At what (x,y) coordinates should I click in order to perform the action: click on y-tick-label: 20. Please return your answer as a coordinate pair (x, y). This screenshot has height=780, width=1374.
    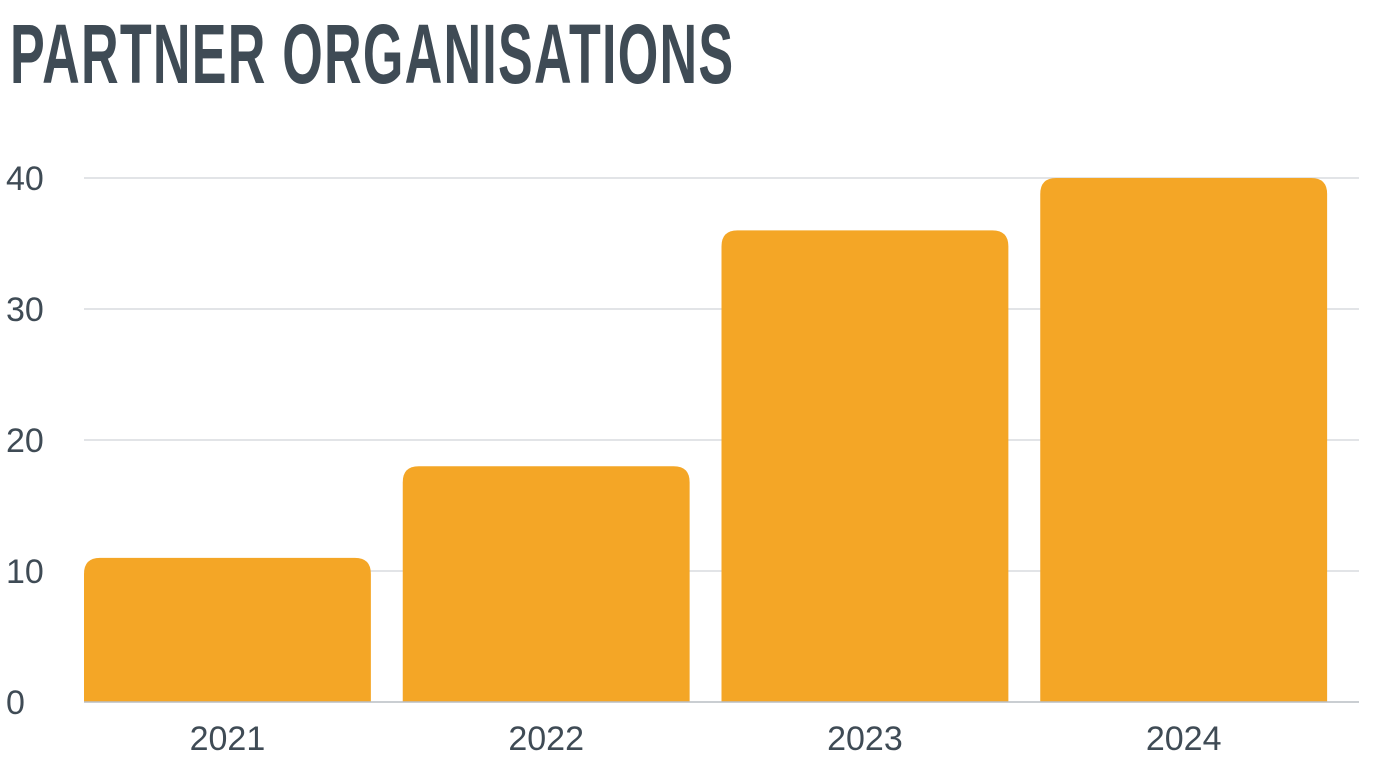
    Looking at the image, I should click on (25, 441).